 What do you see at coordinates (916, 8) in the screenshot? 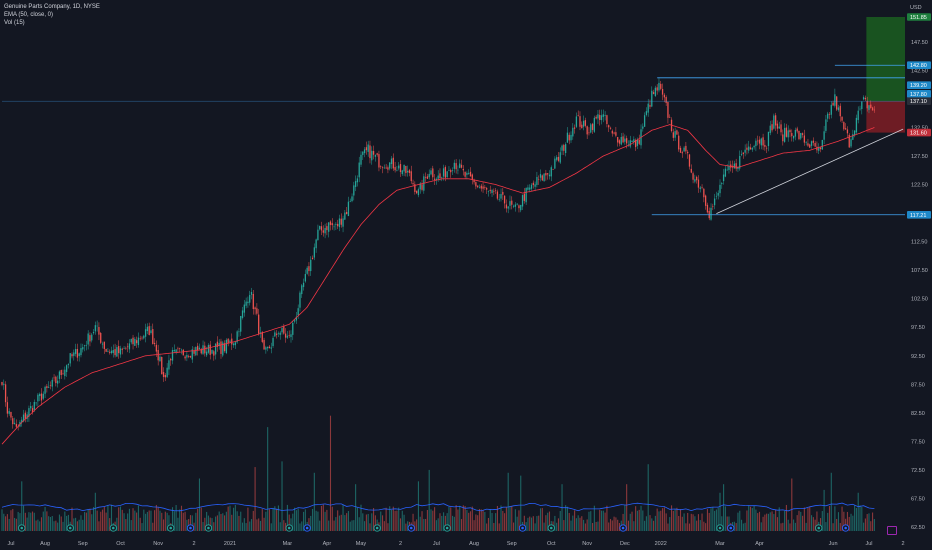
I see `currency-label: USD` at bounding box center [916, 8].